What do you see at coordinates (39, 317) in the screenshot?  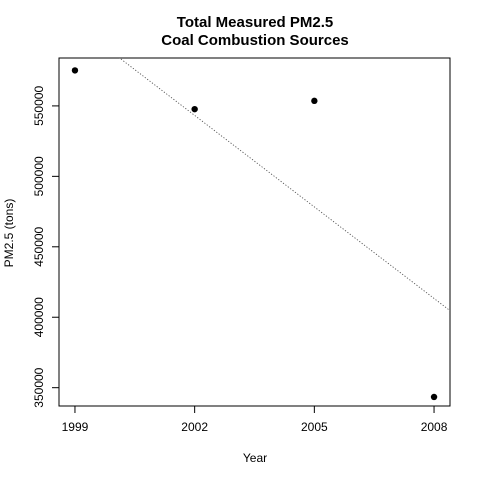 I see `y-tick-label: 400000` at bounding box center [39, 317].